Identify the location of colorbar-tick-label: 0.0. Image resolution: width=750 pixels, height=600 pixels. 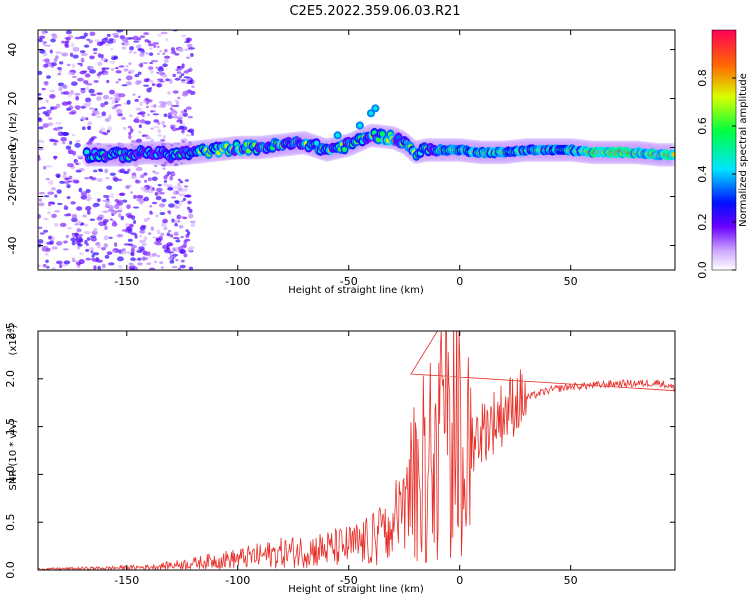
(702, 270).